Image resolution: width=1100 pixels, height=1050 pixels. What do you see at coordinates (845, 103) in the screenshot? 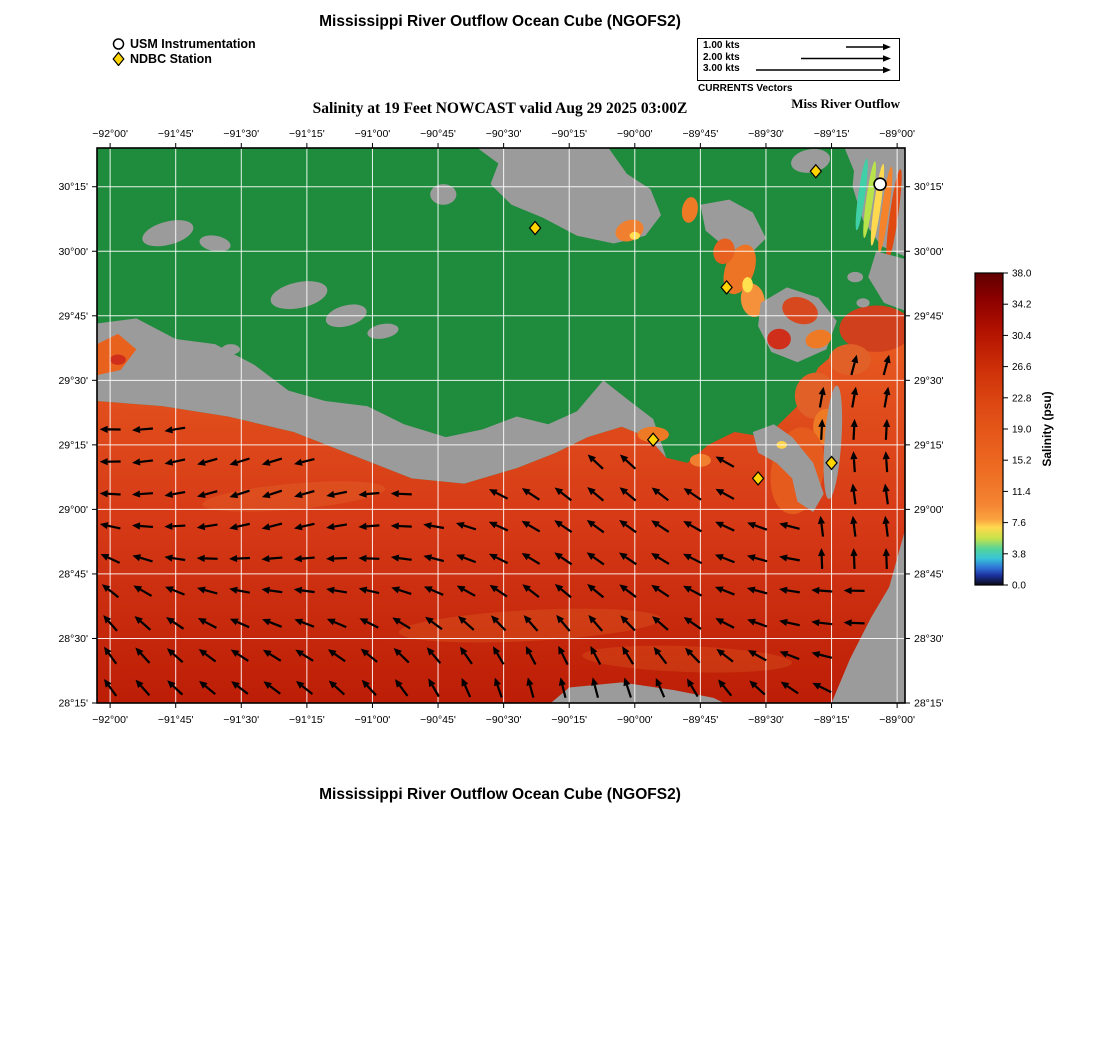
I see `region-label: Miss River Outflow` at bounding box center [845, 103].